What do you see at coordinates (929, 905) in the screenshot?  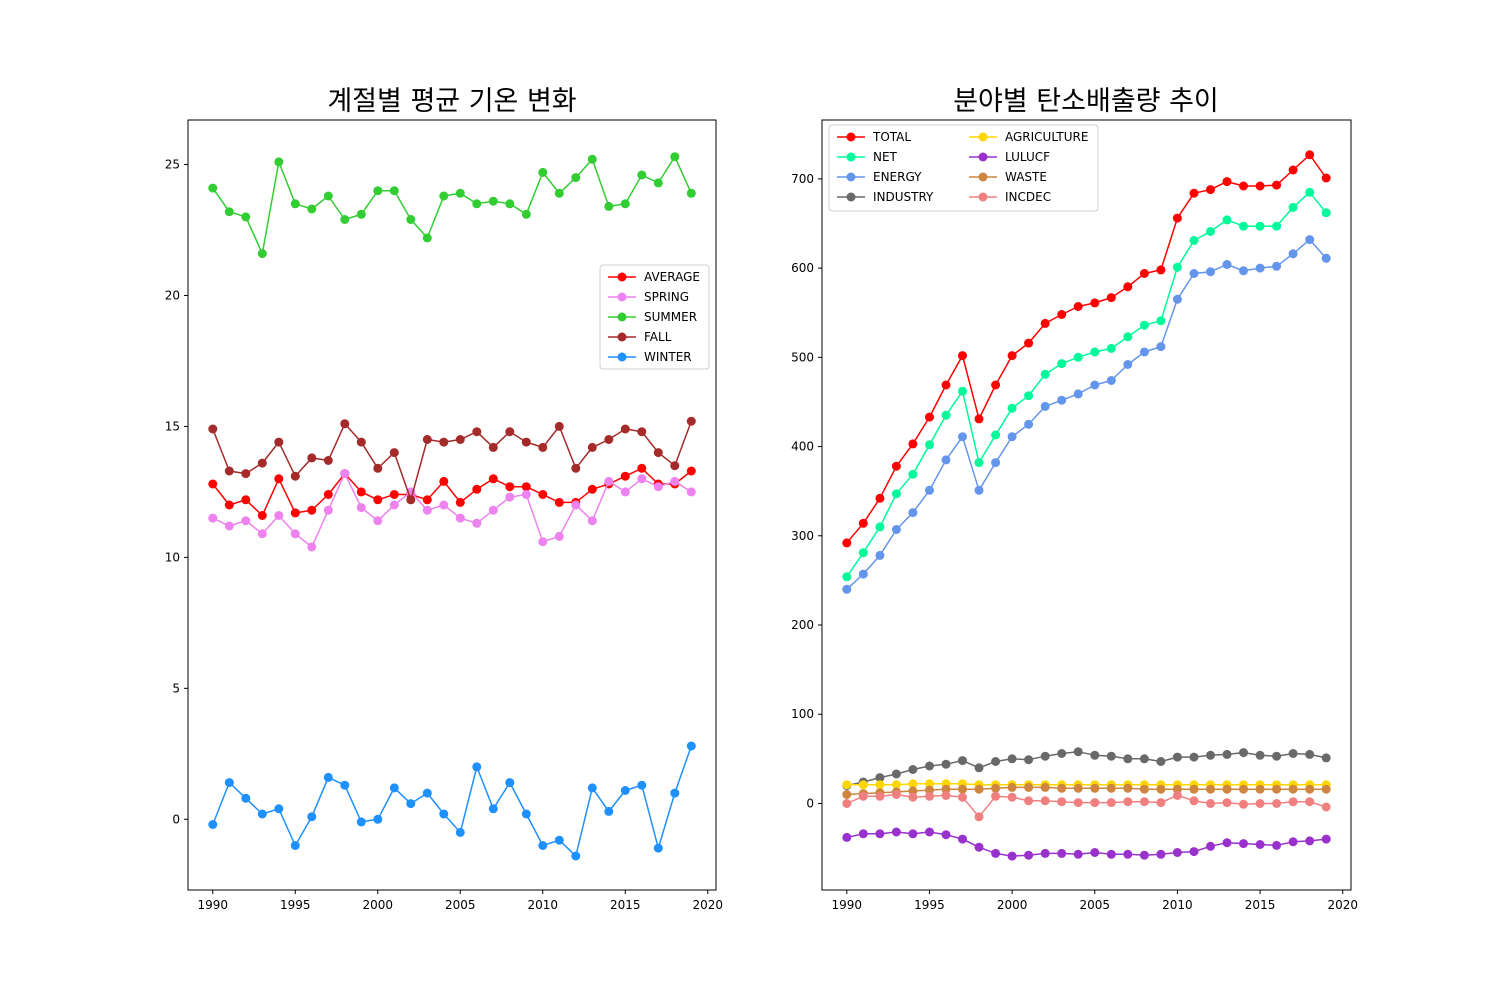 I see `x-tick-label: 1995` at bounding box center [929, 905].